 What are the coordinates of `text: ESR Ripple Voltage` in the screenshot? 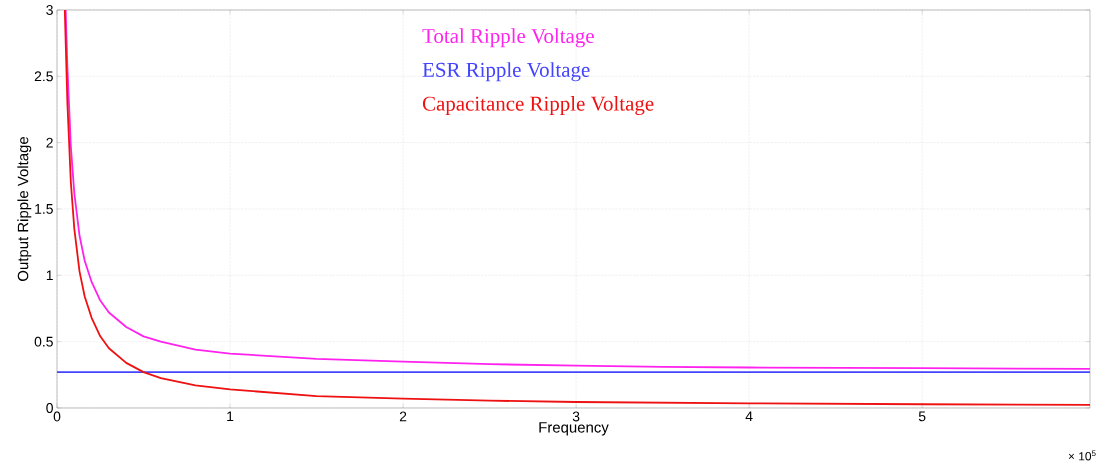 It's located at (506, 72).